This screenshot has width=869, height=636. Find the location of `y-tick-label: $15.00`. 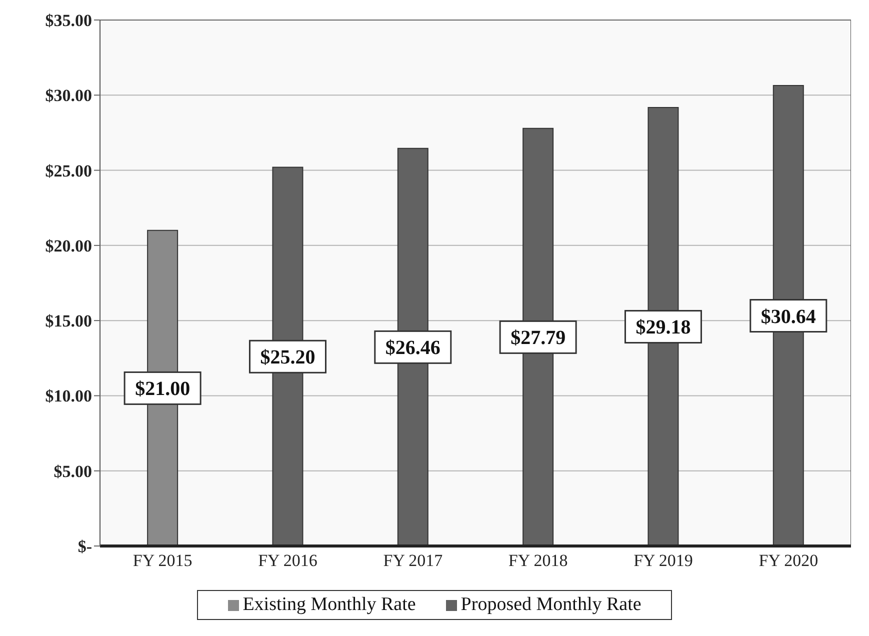

y-tick-label: $15.00 is located at coordinates (68, 321).